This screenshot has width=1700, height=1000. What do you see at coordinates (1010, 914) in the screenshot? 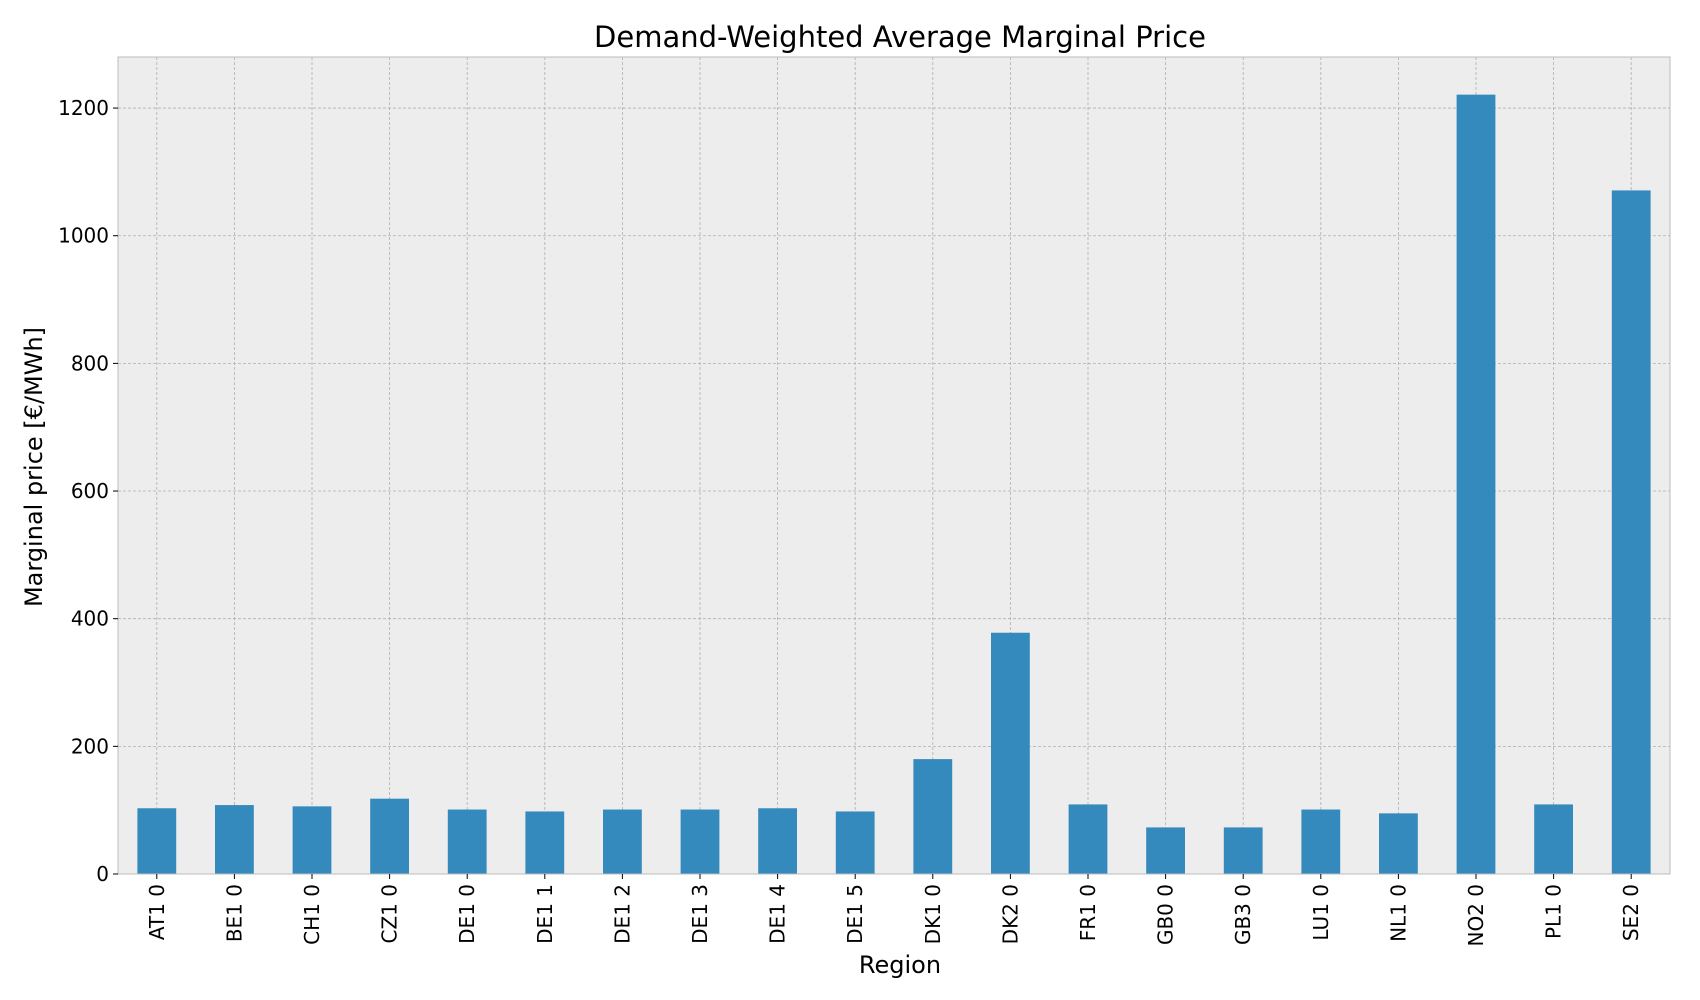
I see `x-tick-label: DK2 0` at bounding box center [1010, 914].